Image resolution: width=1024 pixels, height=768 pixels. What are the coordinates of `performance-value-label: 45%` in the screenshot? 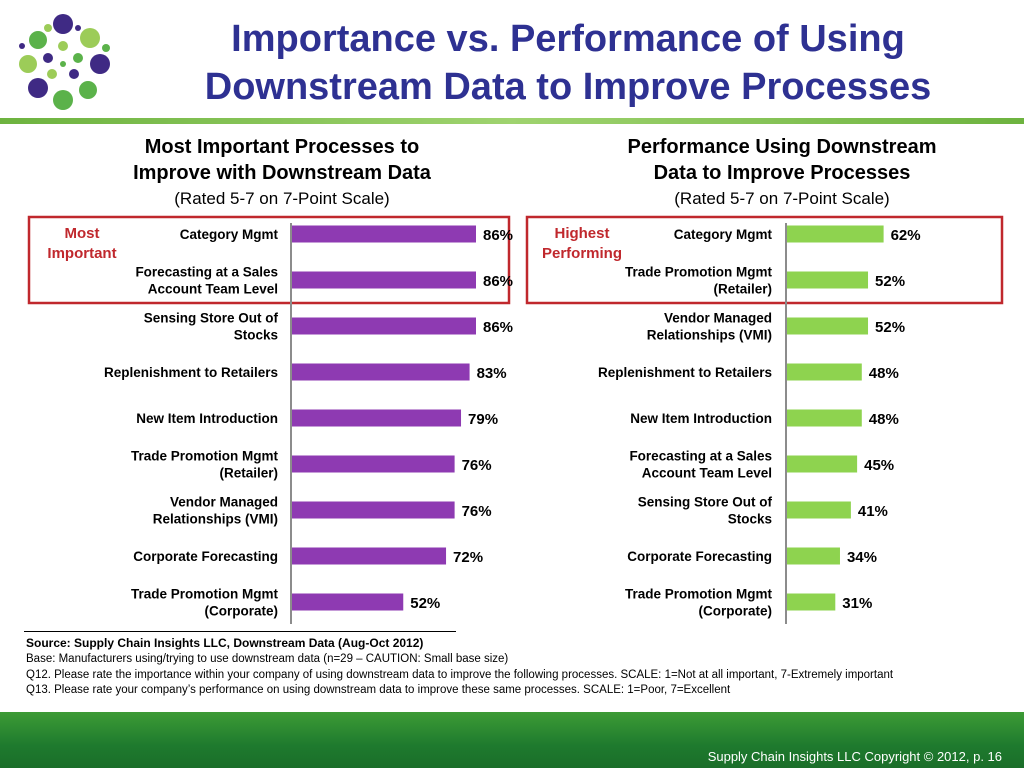 It's located at (879, 465).